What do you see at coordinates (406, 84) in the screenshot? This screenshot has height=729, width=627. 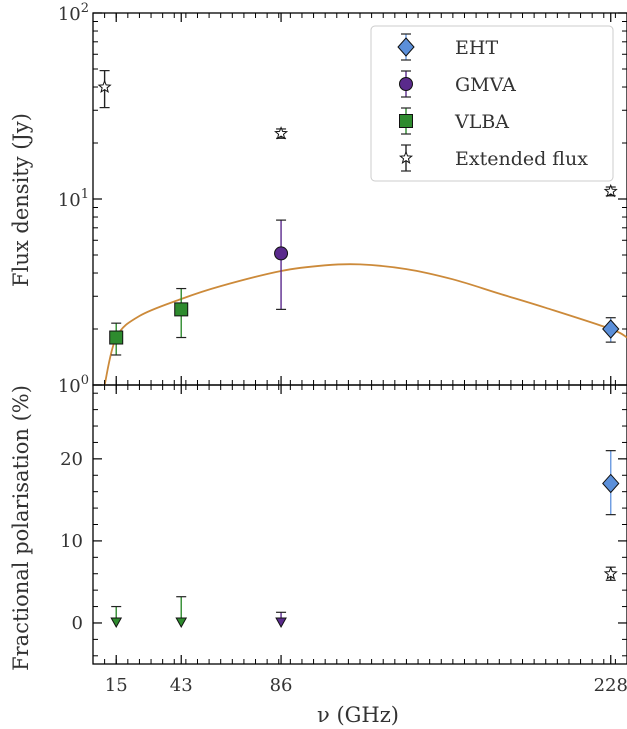 I see `legend-marker-gmva` at bounding box center [406, 84].